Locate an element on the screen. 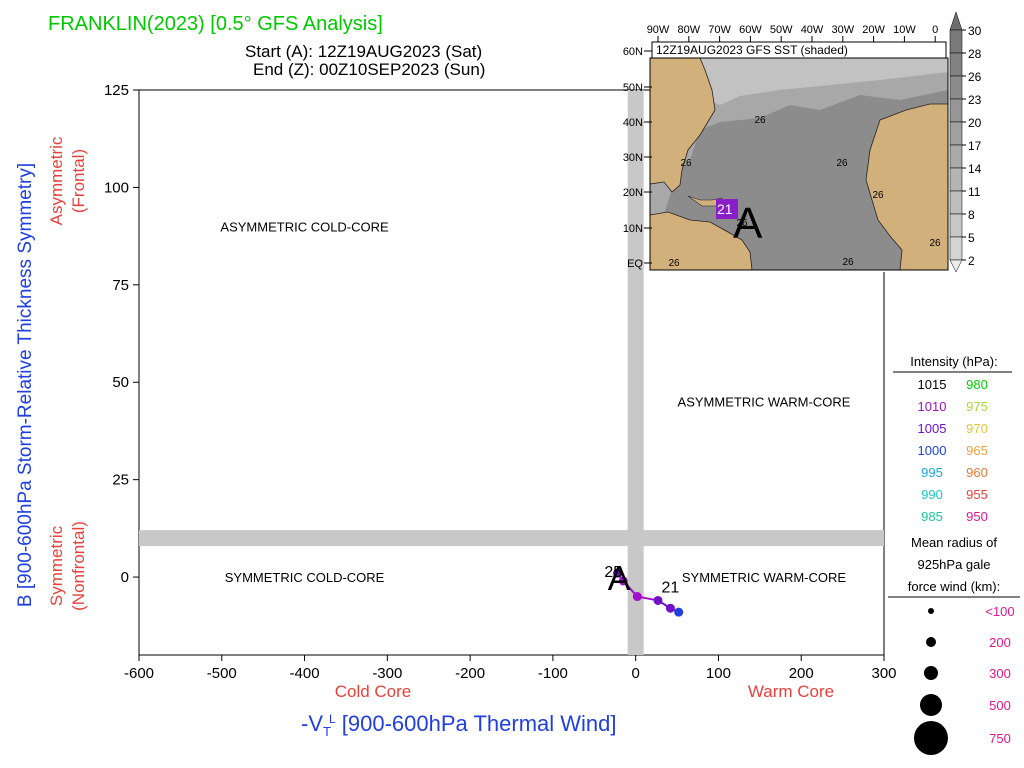 The image size is (1024, 768). inset-lon-label: 90W is located at coordinates (658, 30).